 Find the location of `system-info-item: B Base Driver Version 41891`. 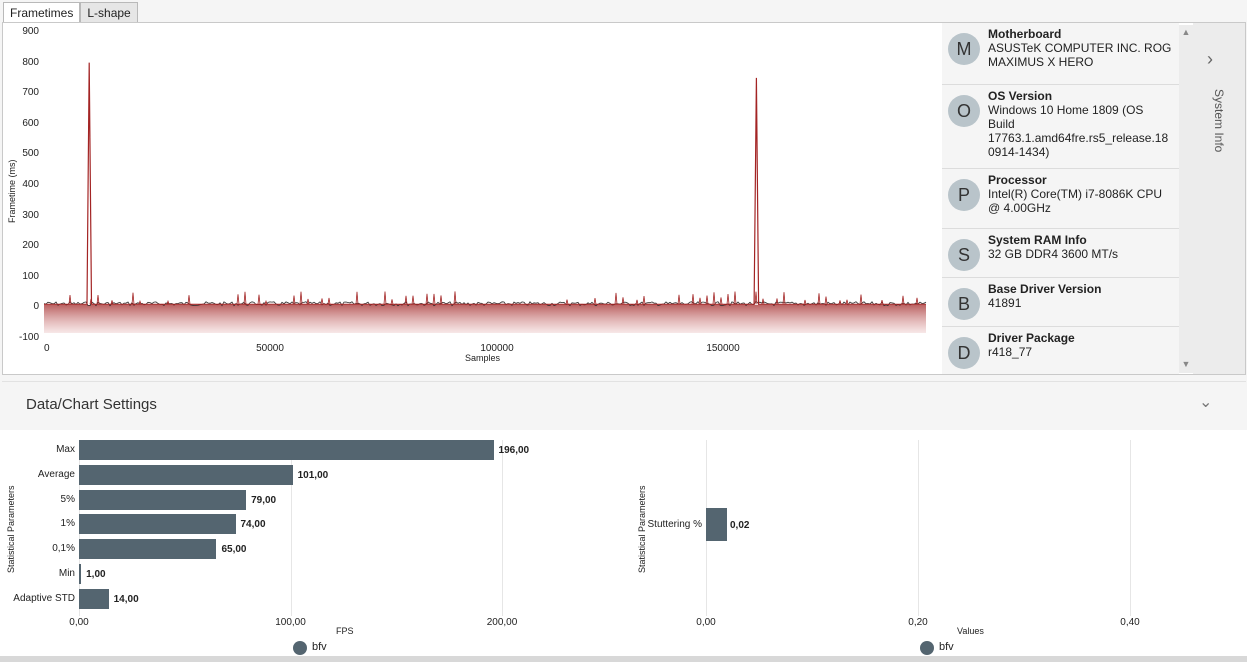

system-info-item: B Base Driver Version 41891 is located at coordinates (1060, 302).